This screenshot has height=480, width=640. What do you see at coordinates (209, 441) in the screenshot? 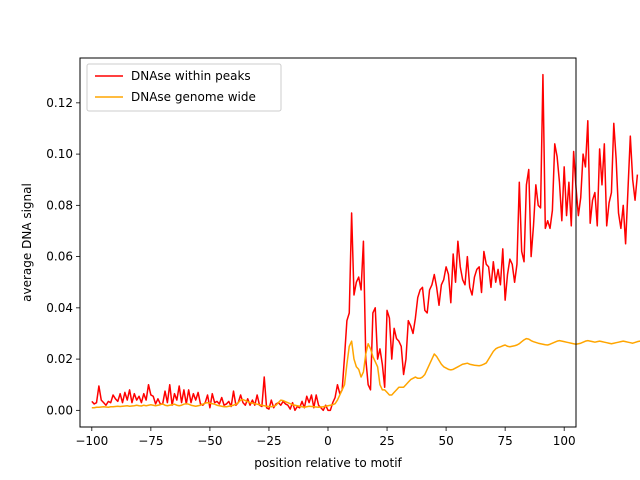
I see `x-tick-label: −50` at bounding box center [209, 441].